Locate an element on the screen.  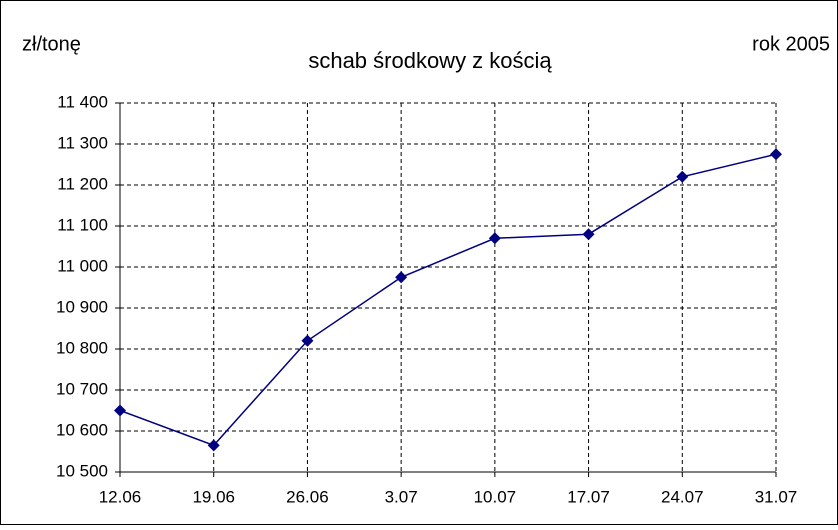
y-tick-label: 11 400 is located at coordinates (82, 101).